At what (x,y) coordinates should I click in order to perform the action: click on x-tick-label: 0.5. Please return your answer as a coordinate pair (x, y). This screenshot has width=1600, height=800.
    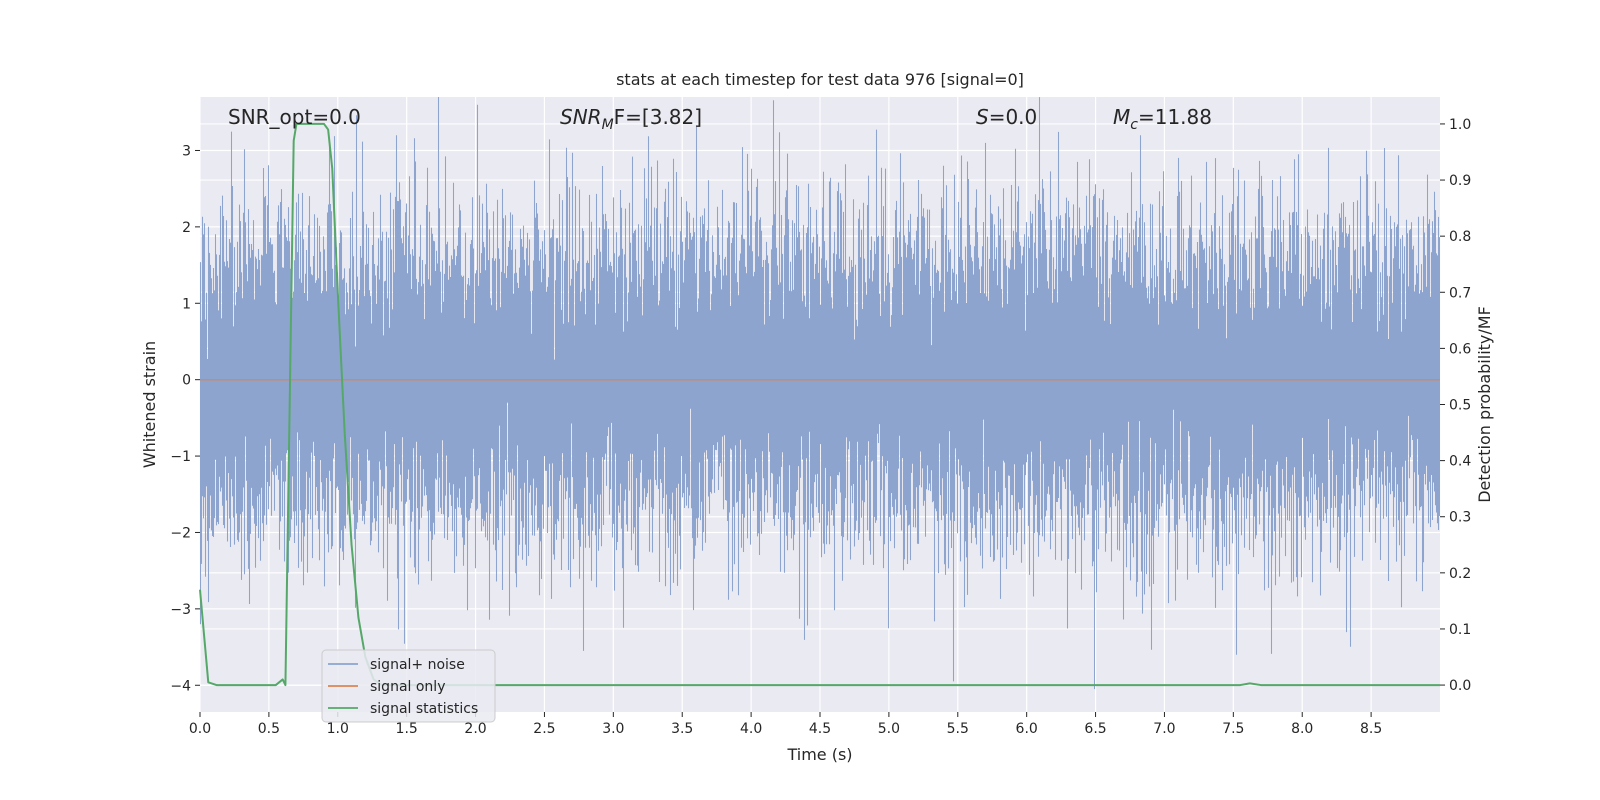
    Looking at the image, I should click on (269, 729).